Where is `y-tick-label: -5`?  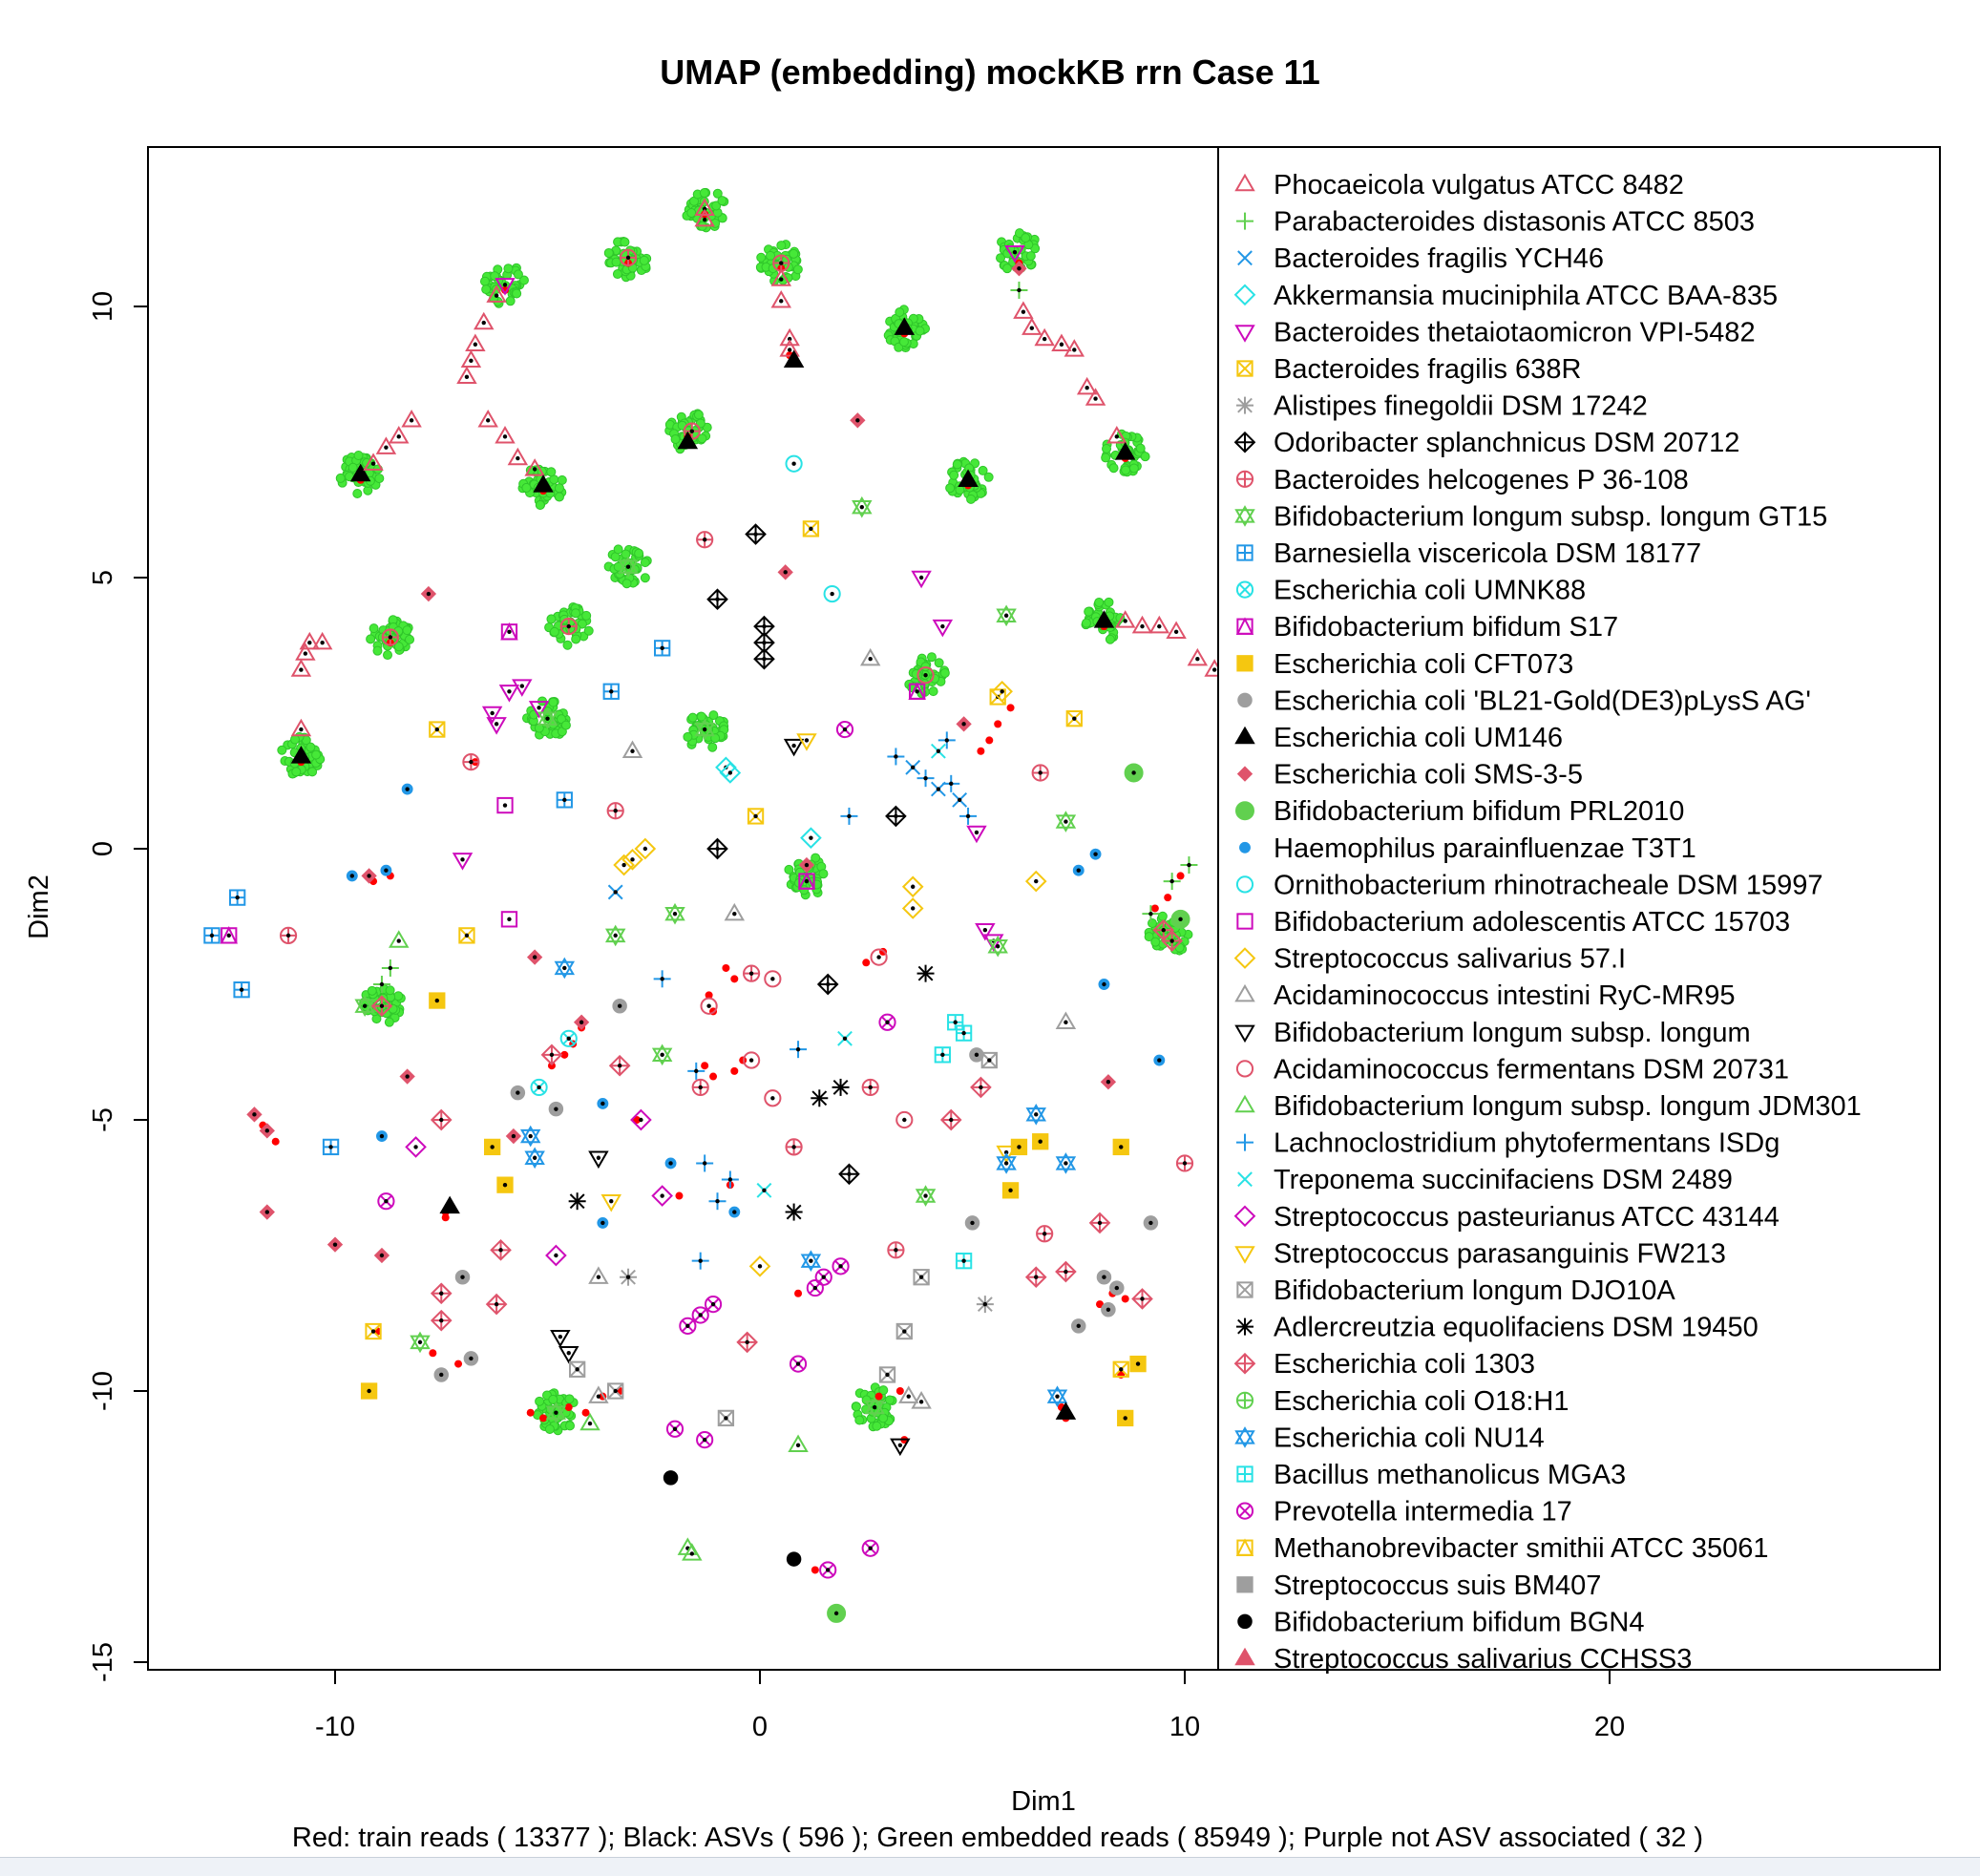 y-tick-label: -5 is located at coordinates (103, 1119).